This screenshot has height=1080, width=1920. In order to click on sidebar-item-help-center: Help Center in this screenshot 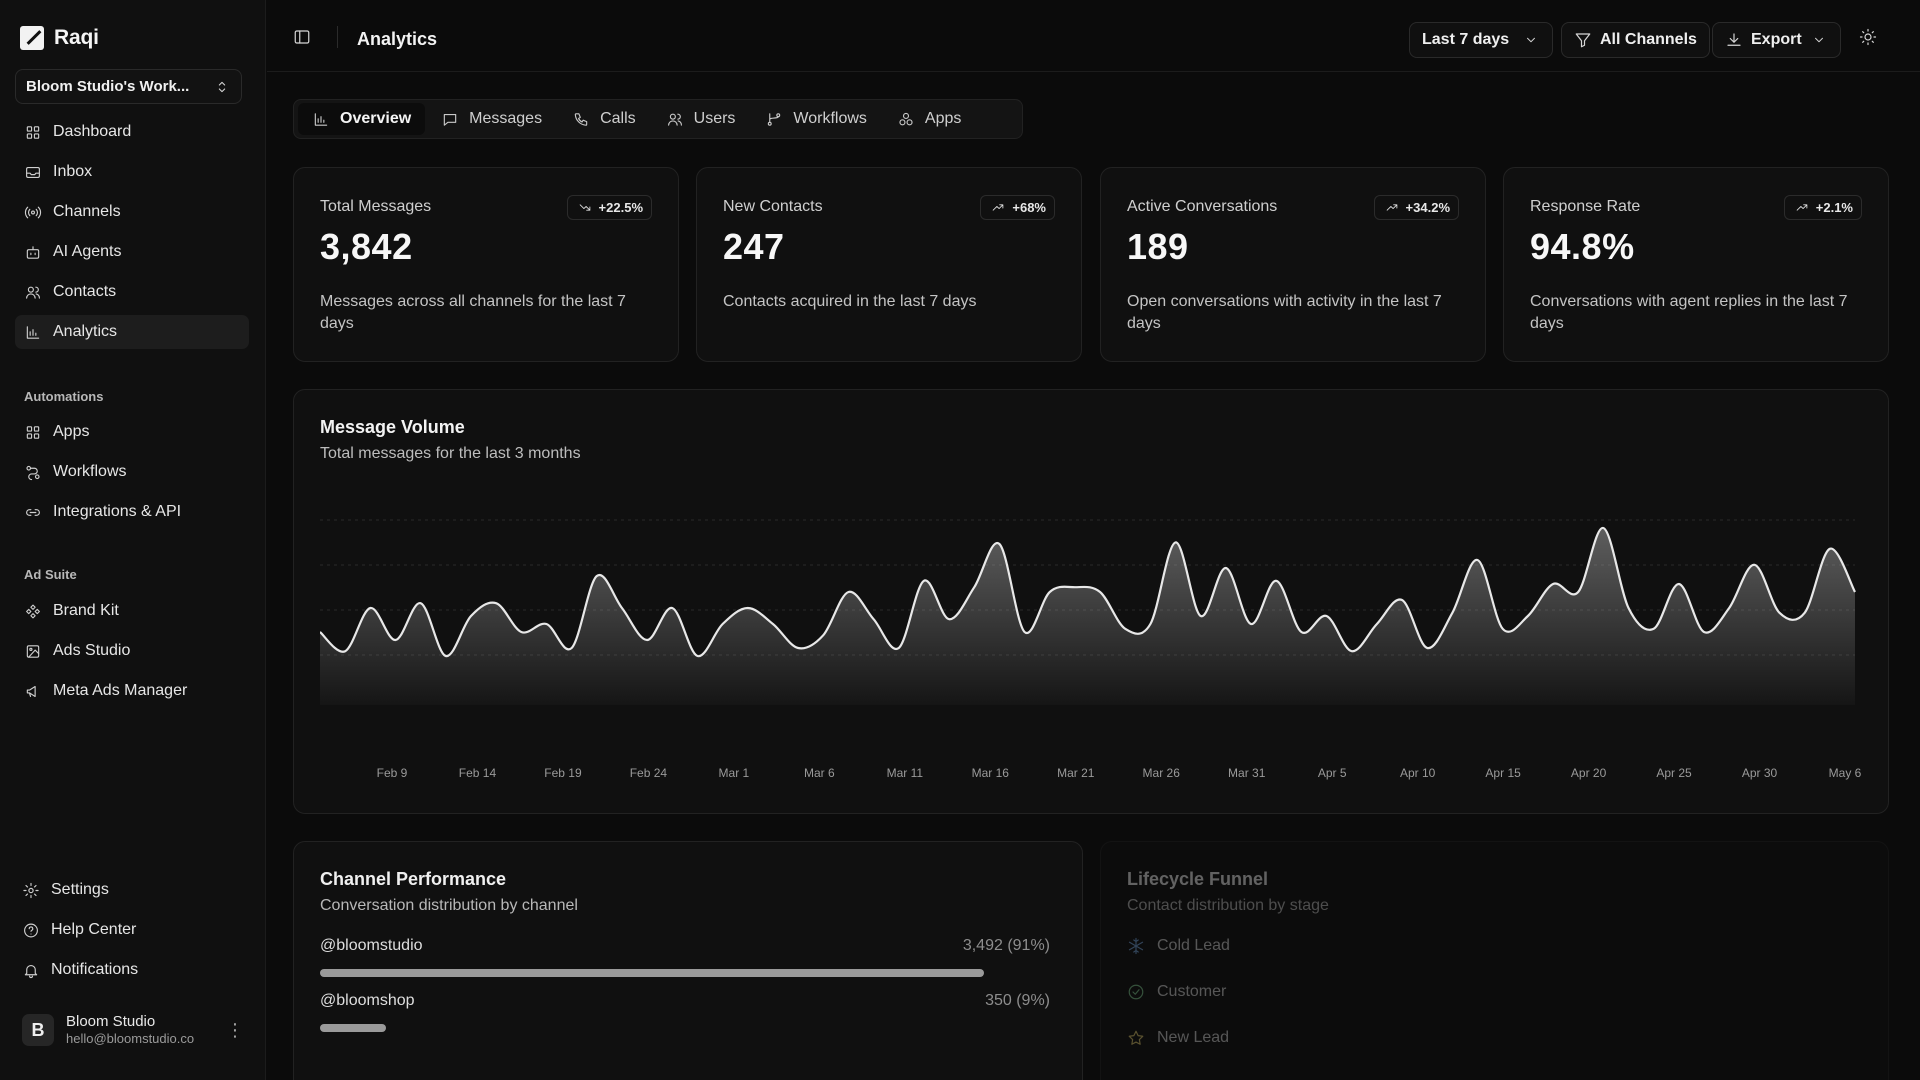, I will do `click(130, 930)`.